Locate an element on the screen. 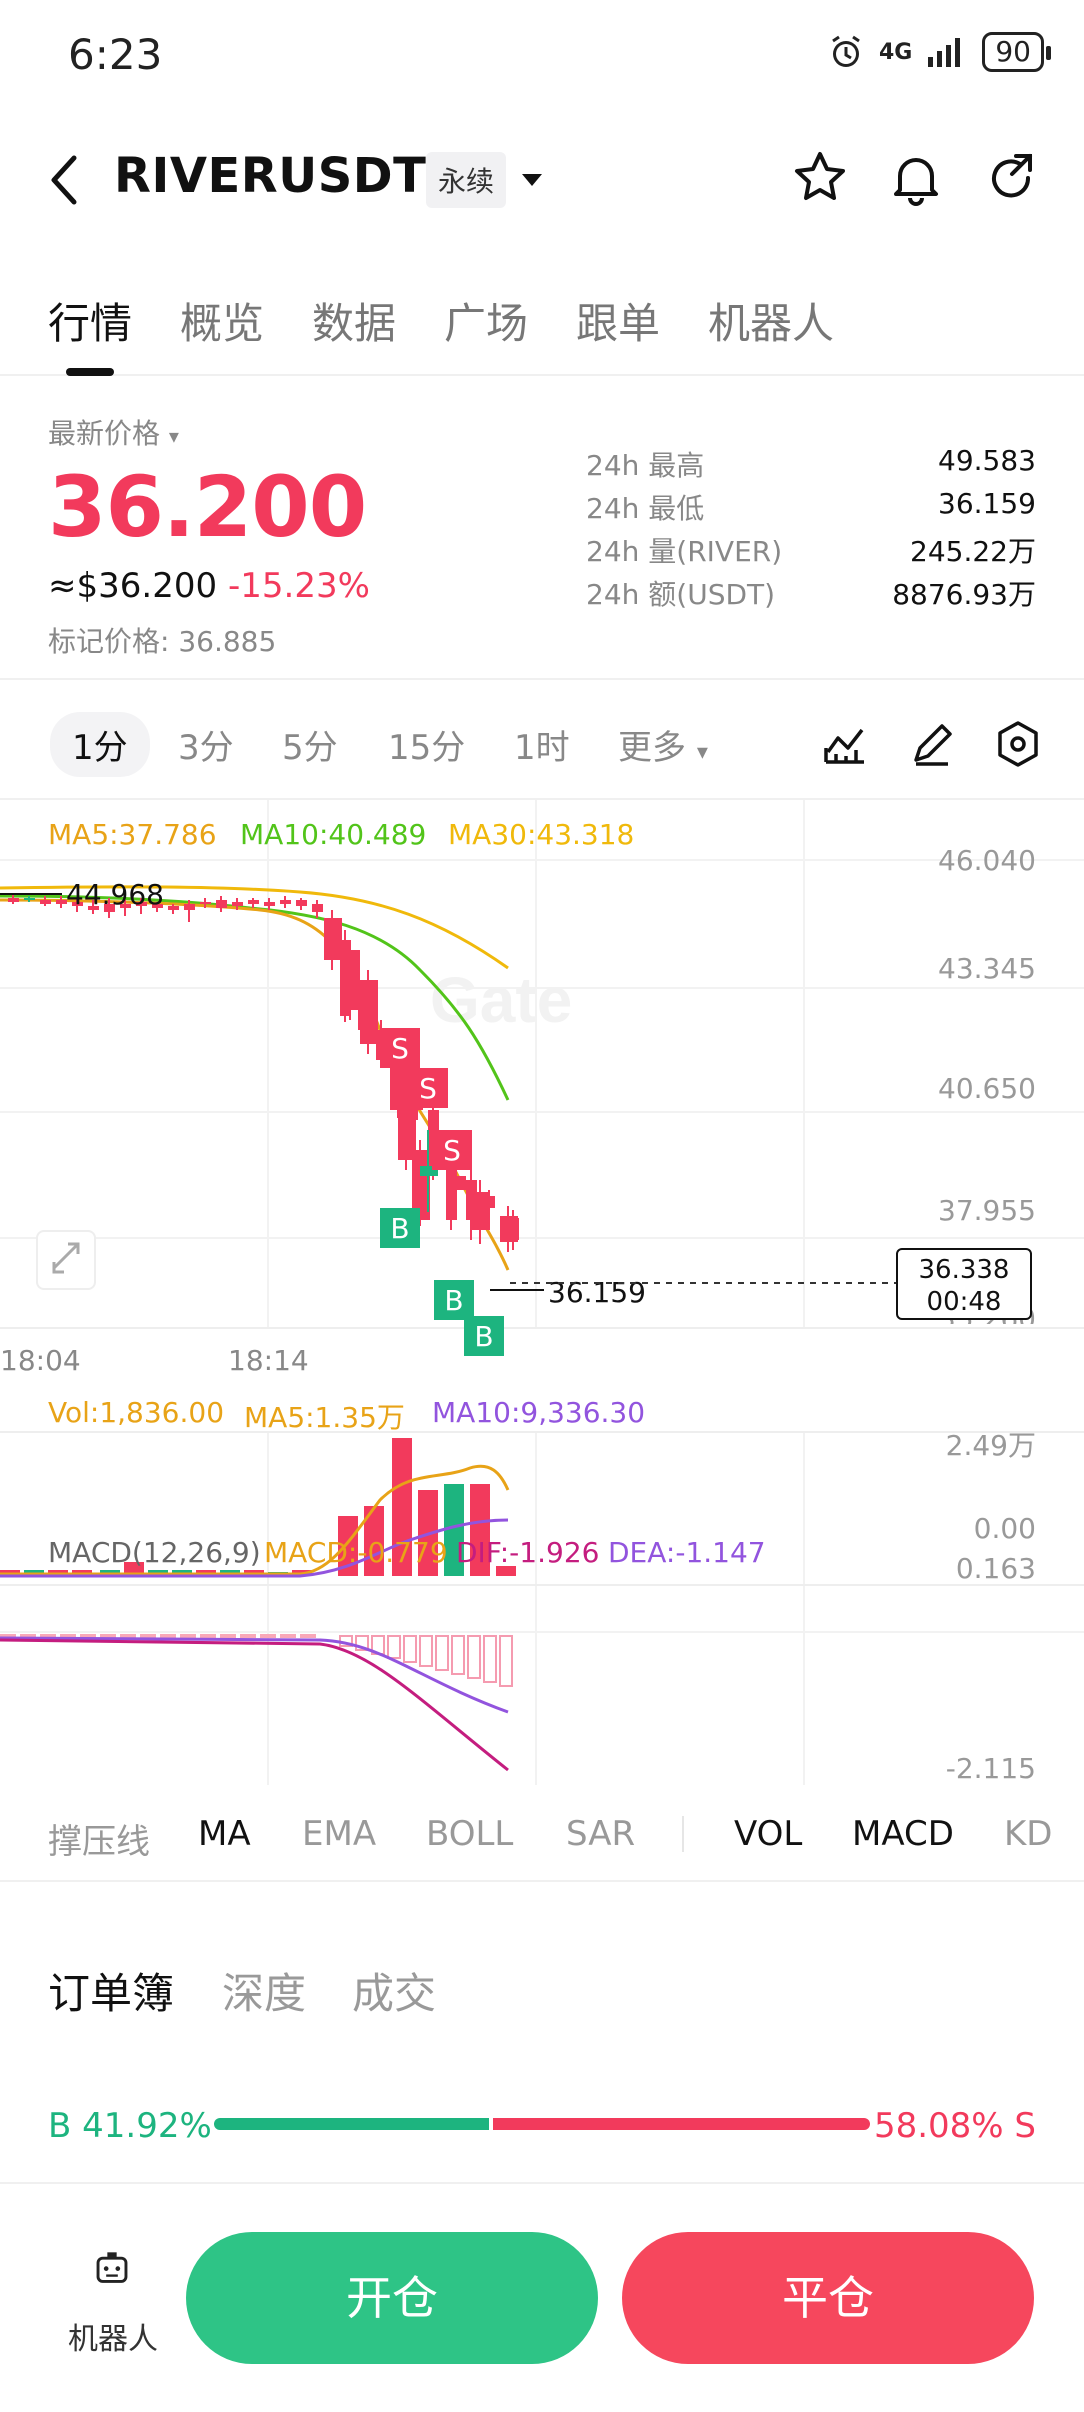 Image resolution: width=1084 pixels, height=2412 pixels. macd-axis-bottom: -2.115 is located at coordinates (990, 1768).